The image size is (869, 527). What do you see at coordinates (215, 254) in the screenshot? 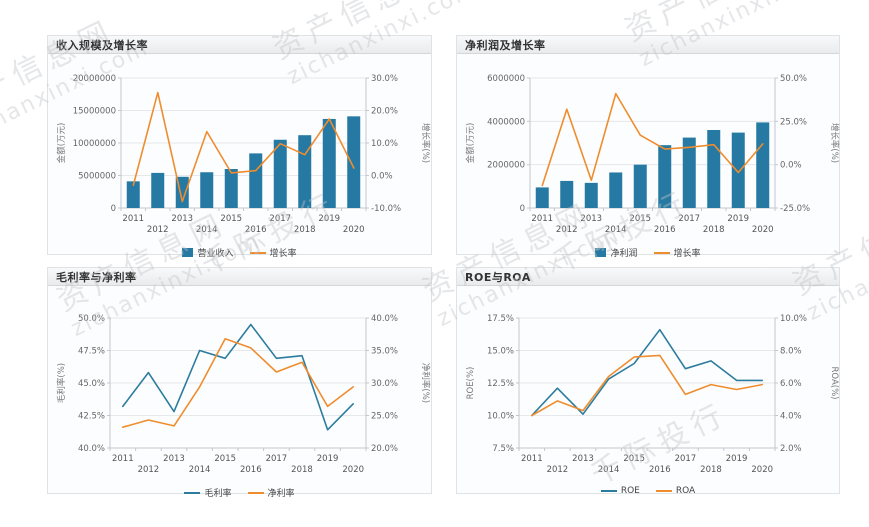
I see `legend-label: 营业收入` at bounding box center [215, 254].